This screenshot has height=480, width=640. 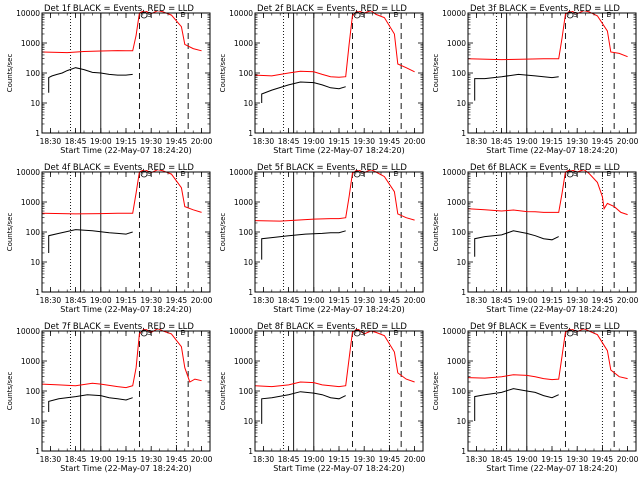 I want to click on panel-title: Det 9f BLACK = Events, RED = LLD, so click(x=545, y=327).